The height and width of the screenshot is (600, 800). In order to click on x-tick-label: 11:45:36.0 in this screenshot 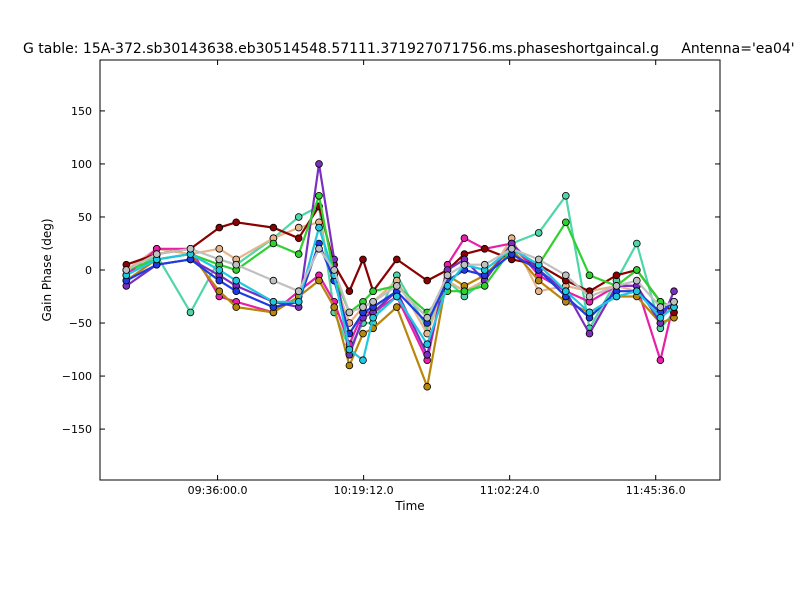, I will do `click(656, 490)`.